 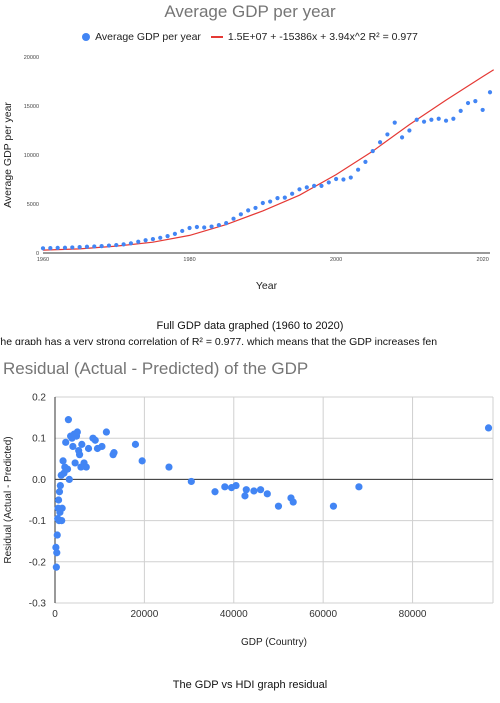 I want to click on legend-dot-icon, so click(x=86, y=37).